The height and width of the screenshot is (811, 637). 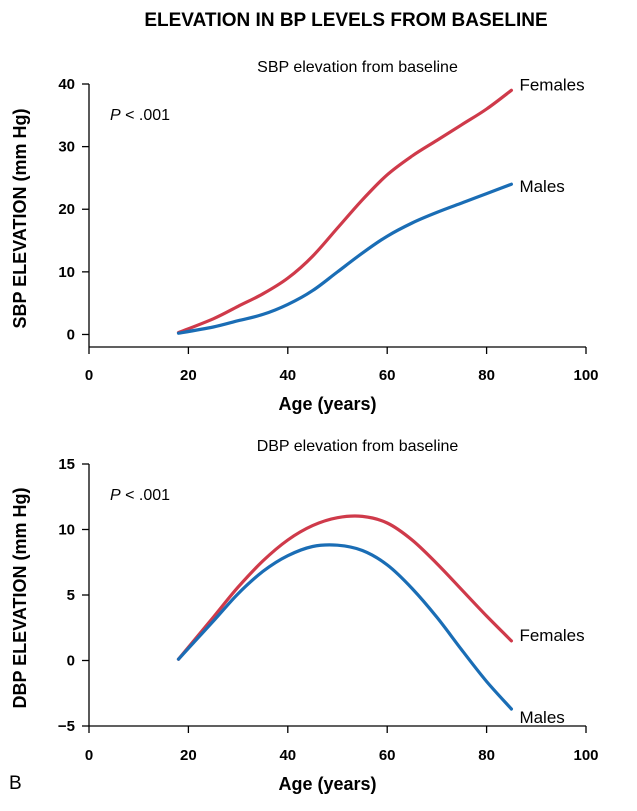 I want to click on chart-subtitle: DBP elevation from baseline, so click(x=358, y=446).